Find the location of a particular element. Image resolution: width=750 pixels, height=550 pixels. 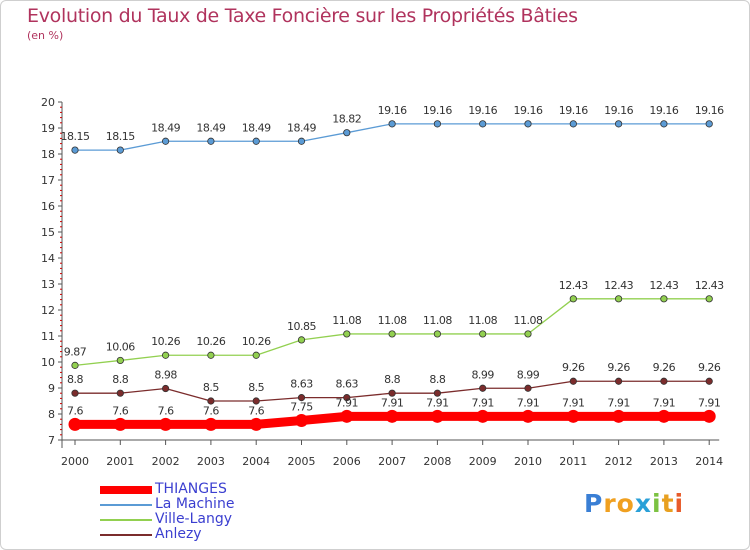

y-tick-label: 12 is located at coordinates (48, 310).